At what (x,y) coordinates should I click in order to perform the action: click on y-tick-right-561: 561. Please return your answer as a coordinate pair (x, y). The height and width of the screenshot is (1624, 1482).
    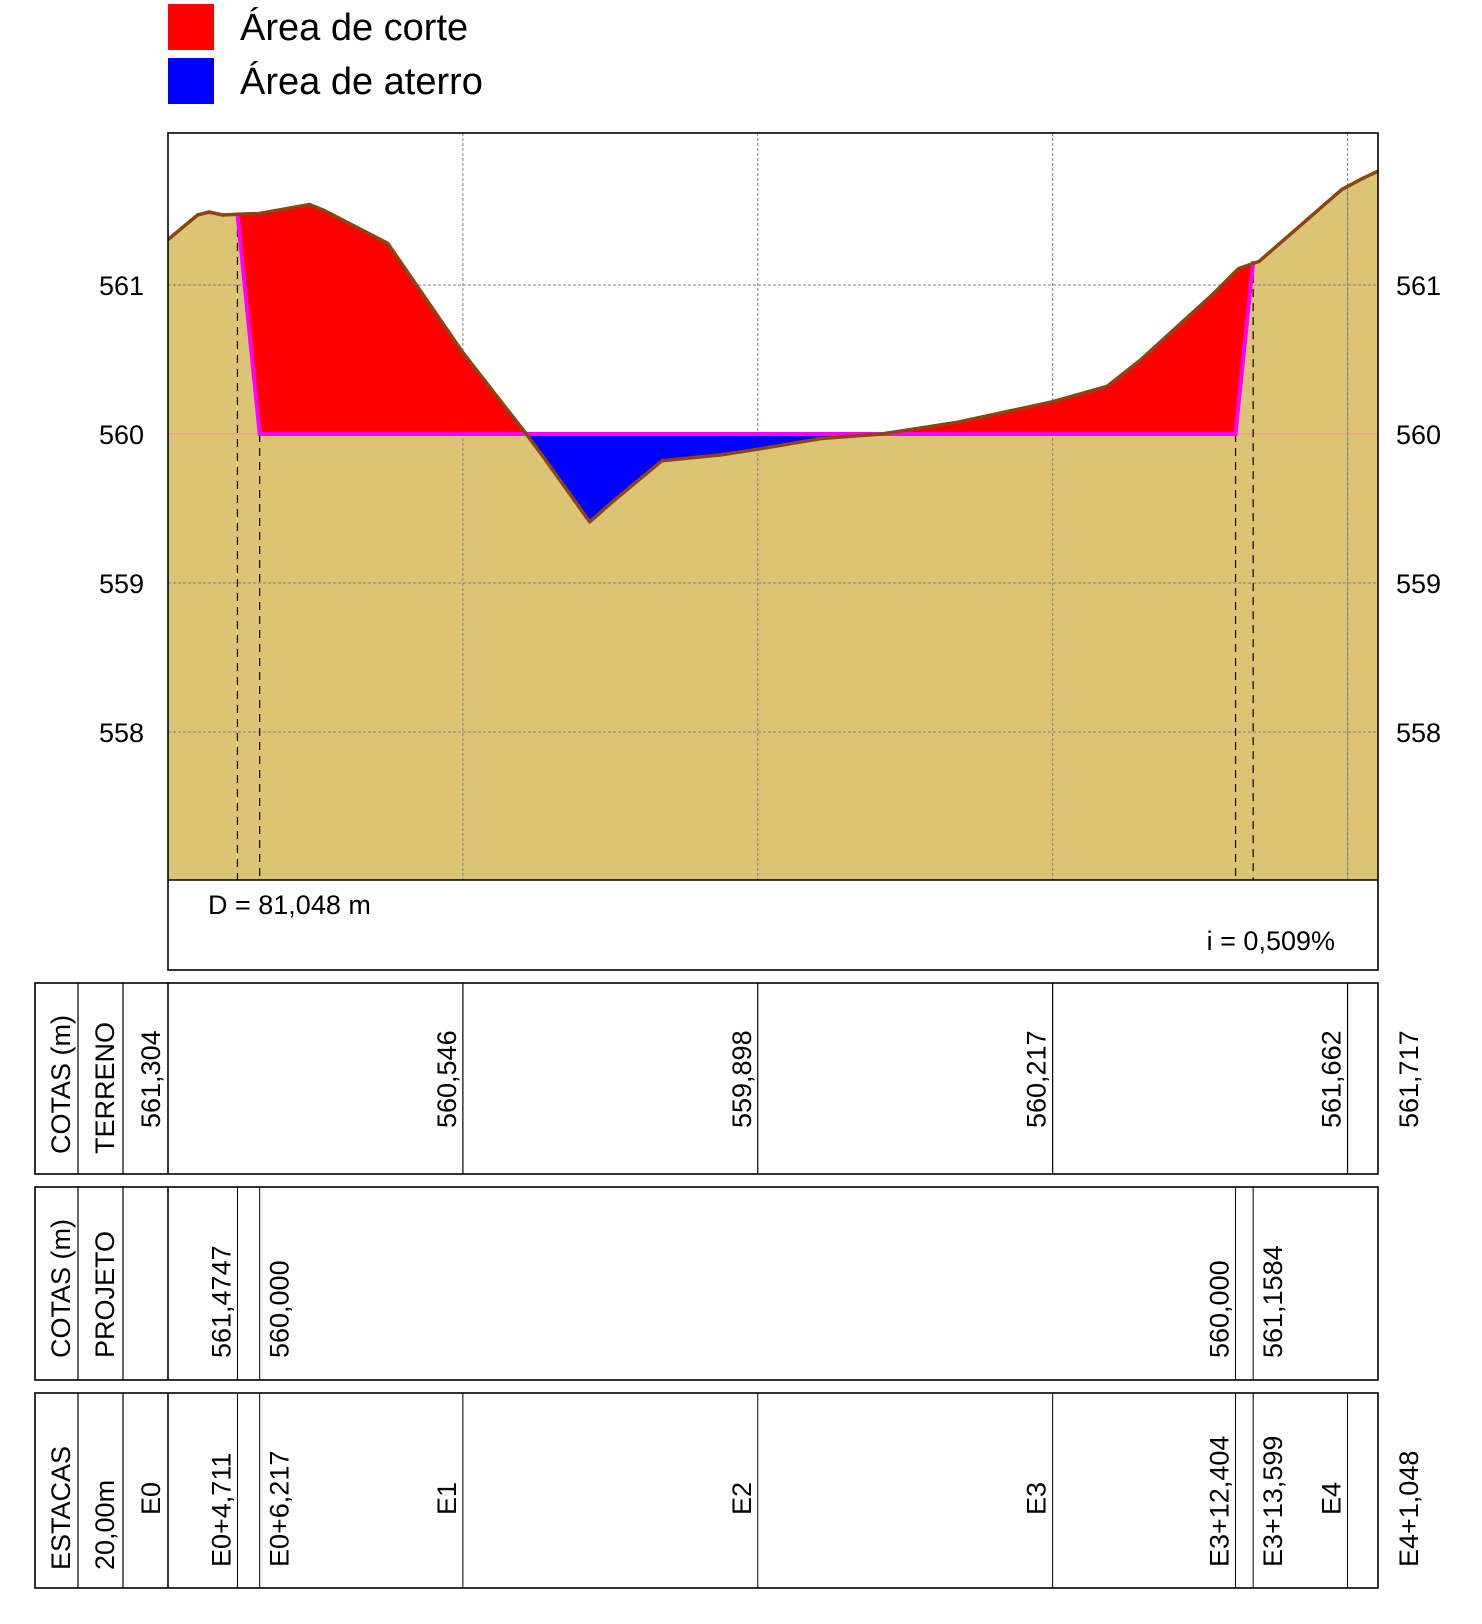
    Looking at the image, I should click on (1418, 286).